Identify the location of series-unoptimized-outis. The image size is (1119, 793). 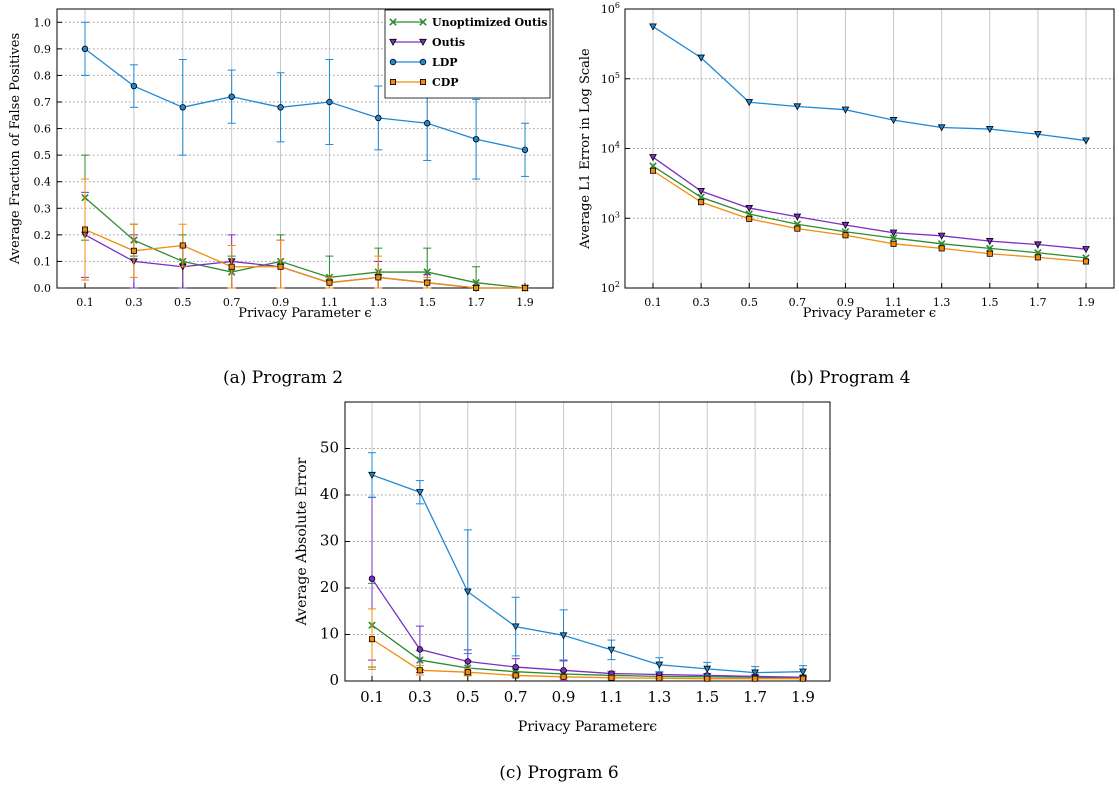
(587, 632).